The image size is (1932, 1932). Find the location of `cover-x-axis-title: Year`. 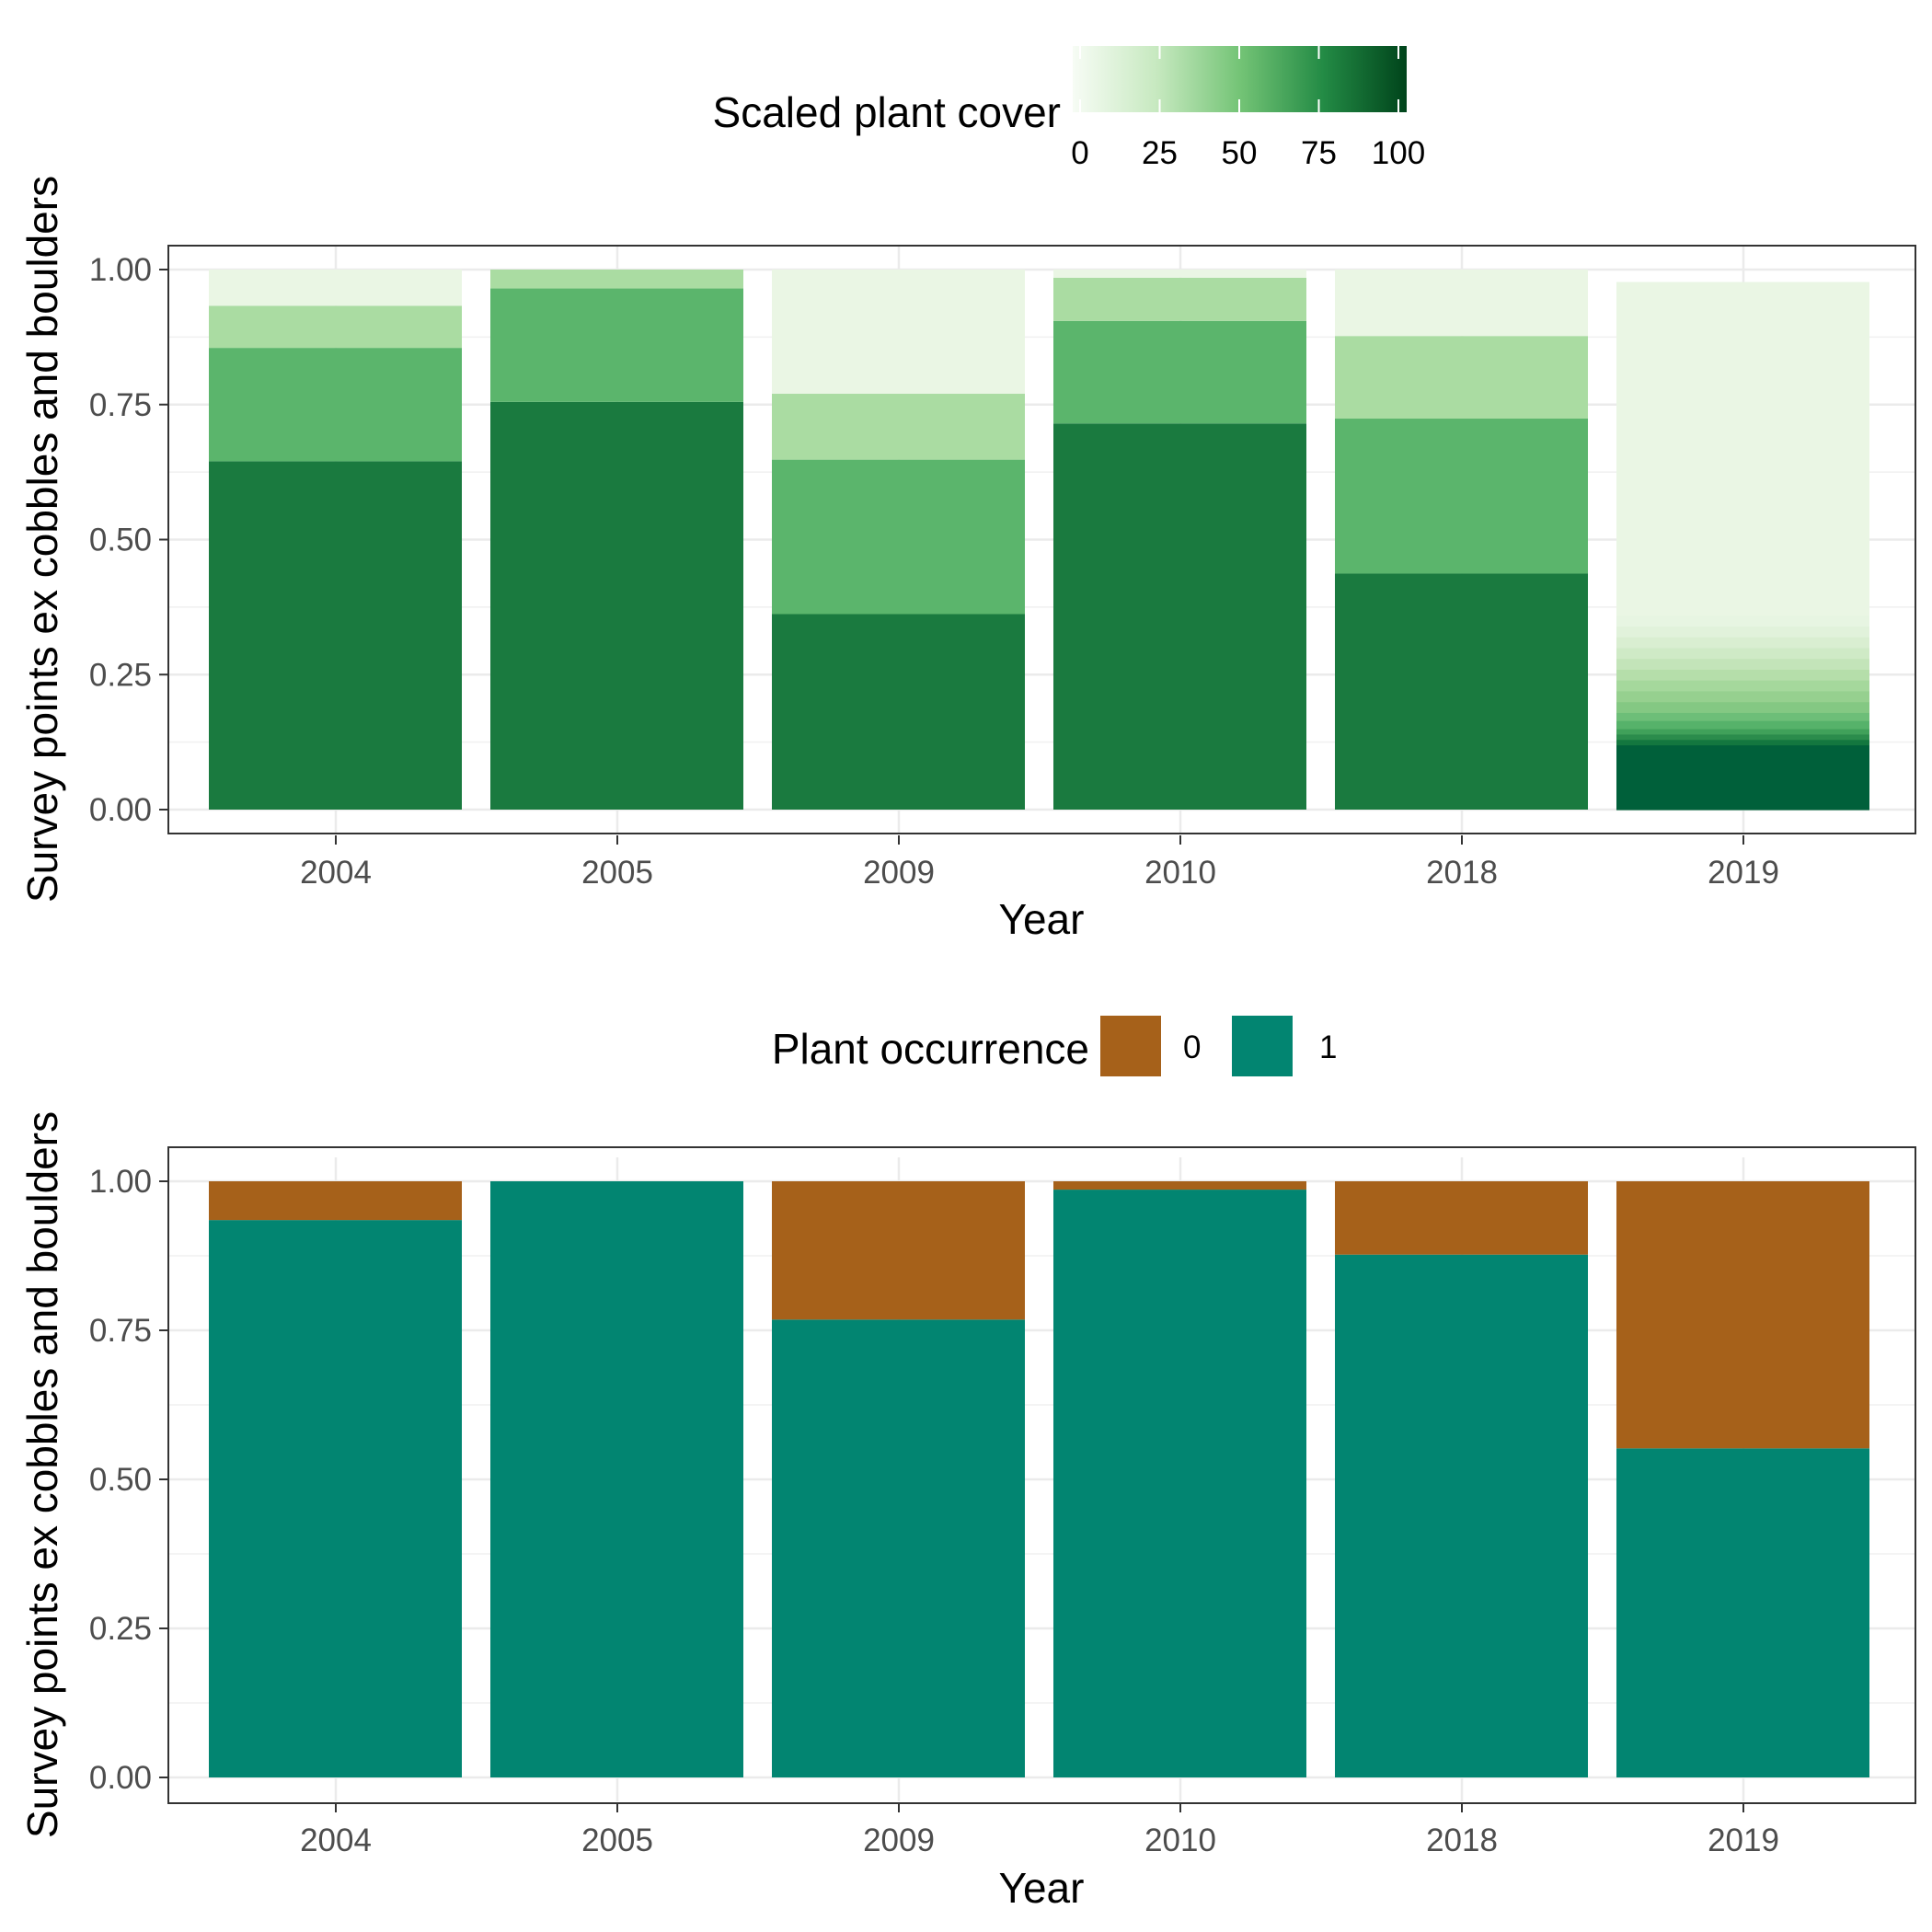

cover-x-axis-title: Year is located at coordinates (1042, 919).